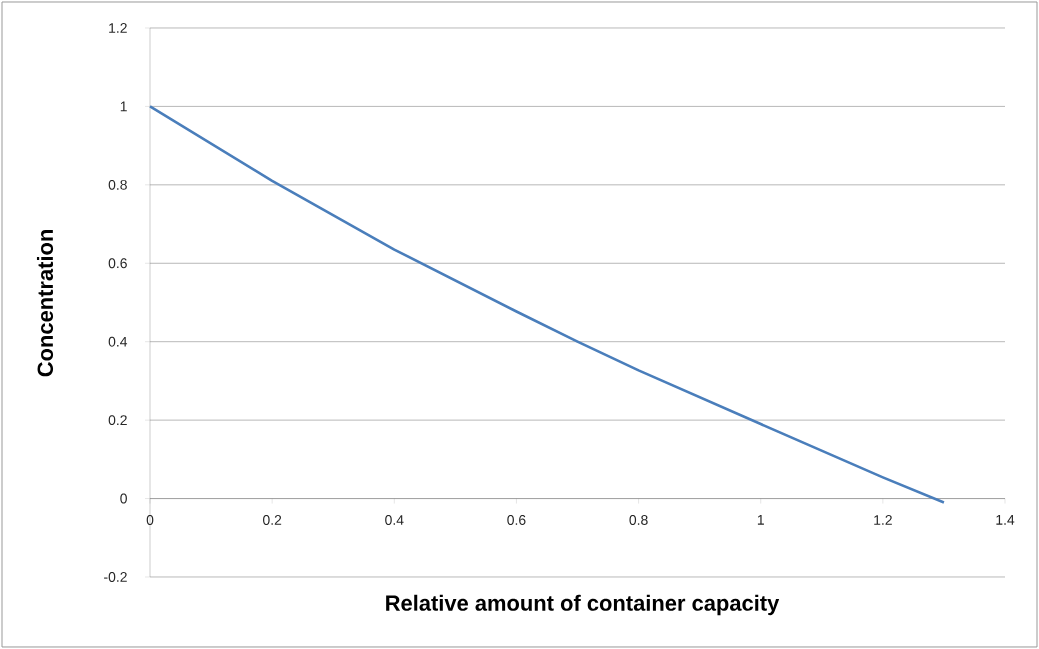 The width and height of the screenshot is (1039, 649). I want to click on x-tick-label: 0.2, so click(272, 520).